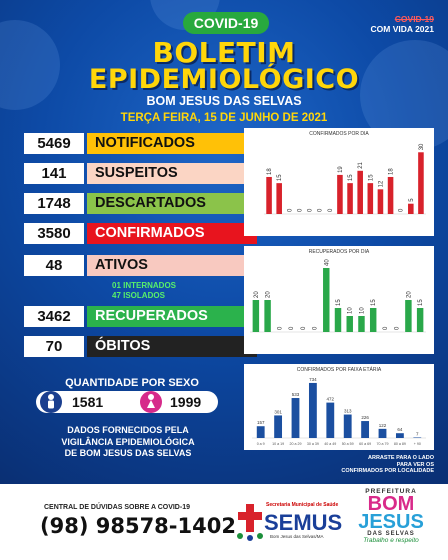  Describe the element at coordinates (88, 402) in the screenshot. I see `male-count: 1581` at that location.